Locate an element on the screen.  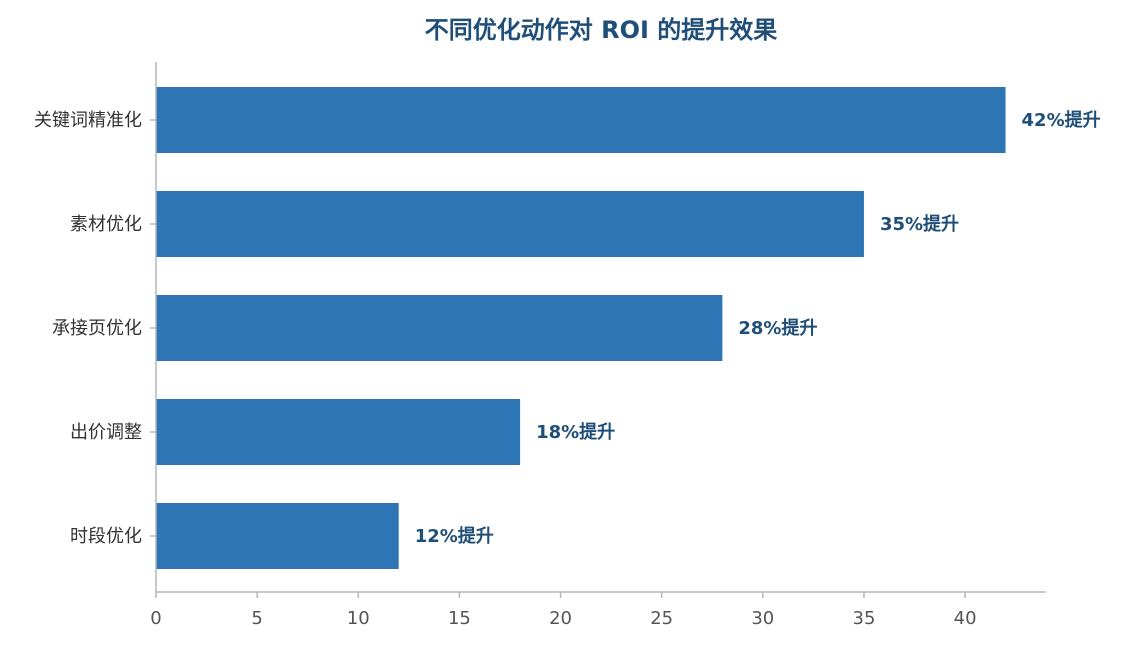
category-label-1: 关键词精准化 is located at coordinates (88, 120).